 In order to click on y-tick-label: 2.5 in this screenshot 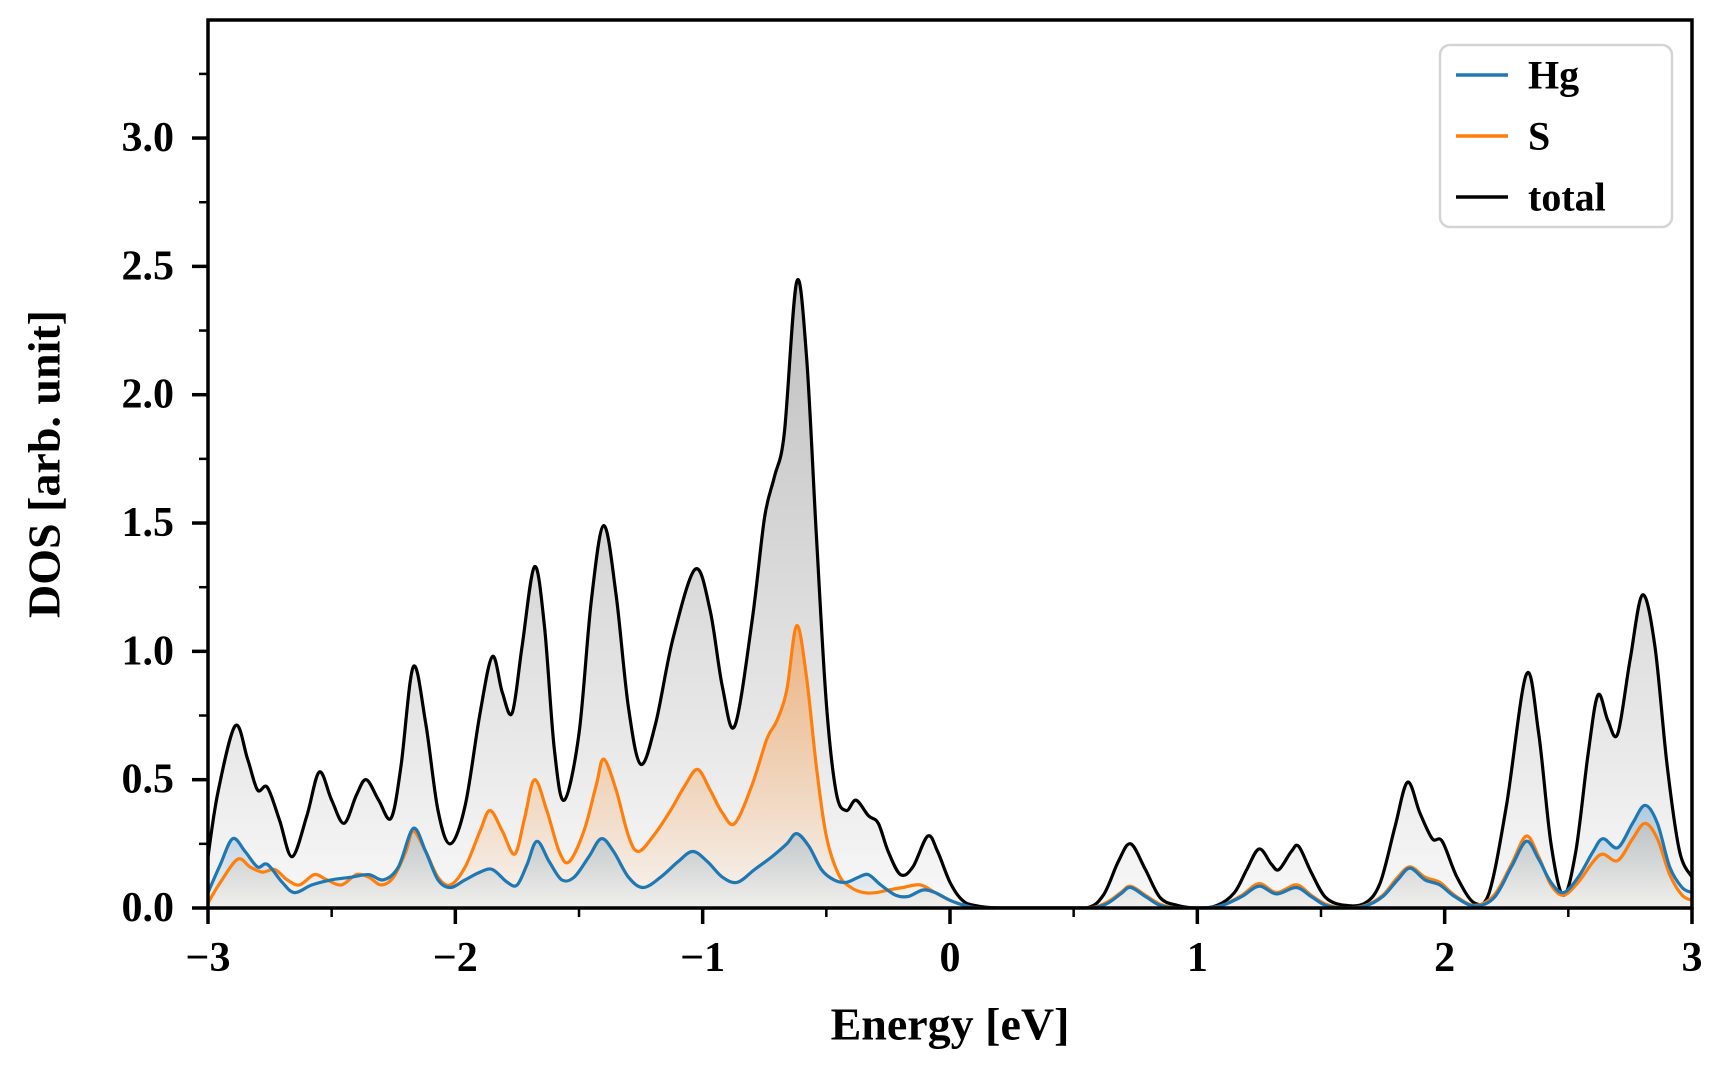, I will do `click(148, 266)`.